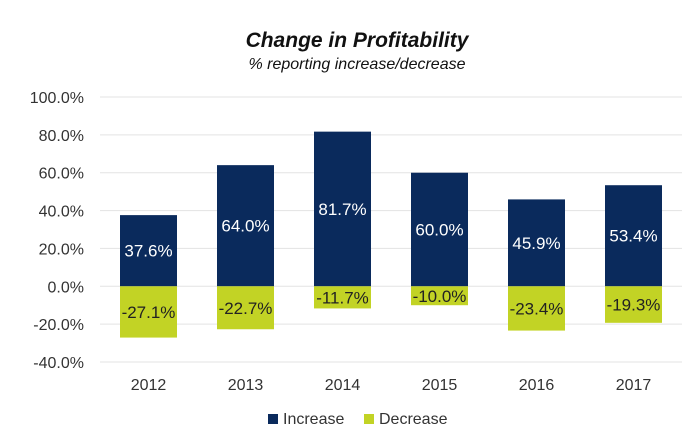 Image resolution: width=700 pixels, height=442 pixels. I want to click on chart-title: Change in Profitability, so click(358, 40).